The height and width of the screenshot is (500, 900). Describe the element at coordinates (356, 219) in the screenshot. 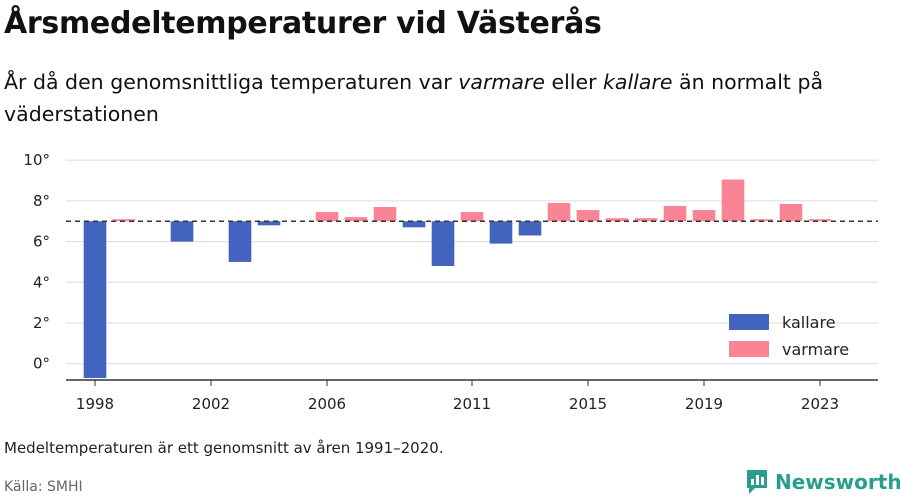

I see `bar-2007` at that location.